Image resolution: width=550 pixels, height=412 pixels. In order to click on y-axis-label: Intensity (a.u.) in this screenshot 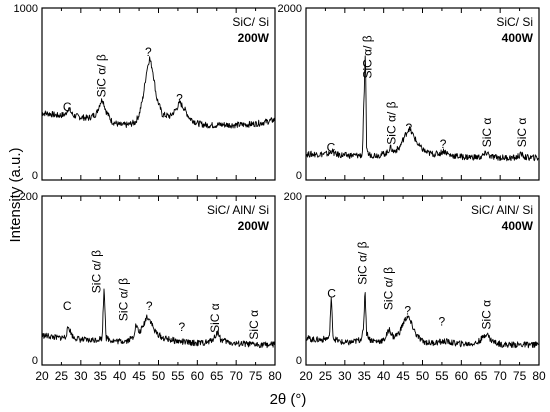, I will do `click(15, 194)`.